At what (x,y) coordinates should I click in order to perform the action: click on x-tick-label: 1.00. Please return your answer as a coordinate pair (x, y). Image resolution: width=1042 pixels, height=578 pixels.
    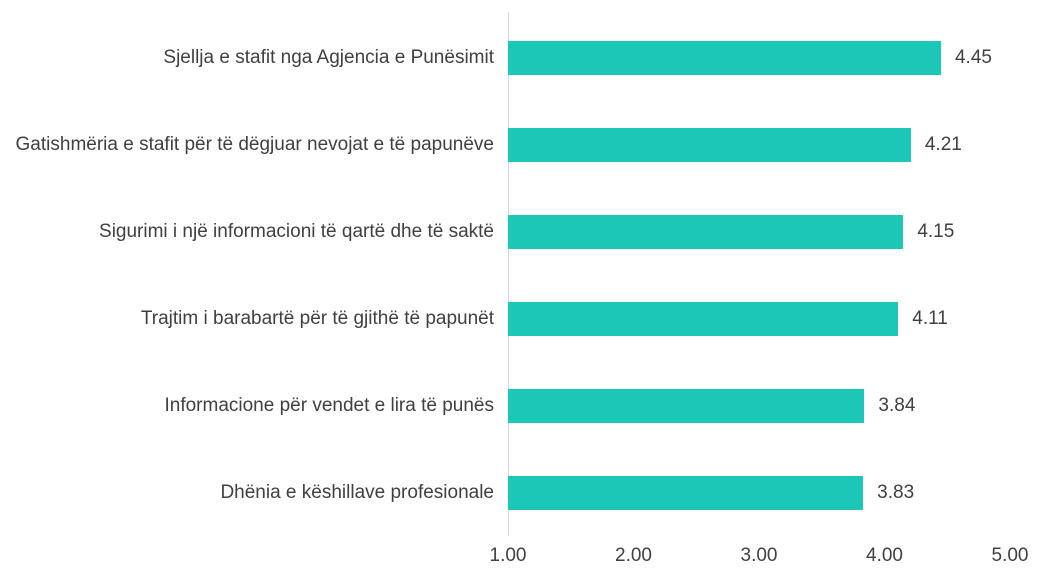
    Looking at the image, I should click on (508, 555).